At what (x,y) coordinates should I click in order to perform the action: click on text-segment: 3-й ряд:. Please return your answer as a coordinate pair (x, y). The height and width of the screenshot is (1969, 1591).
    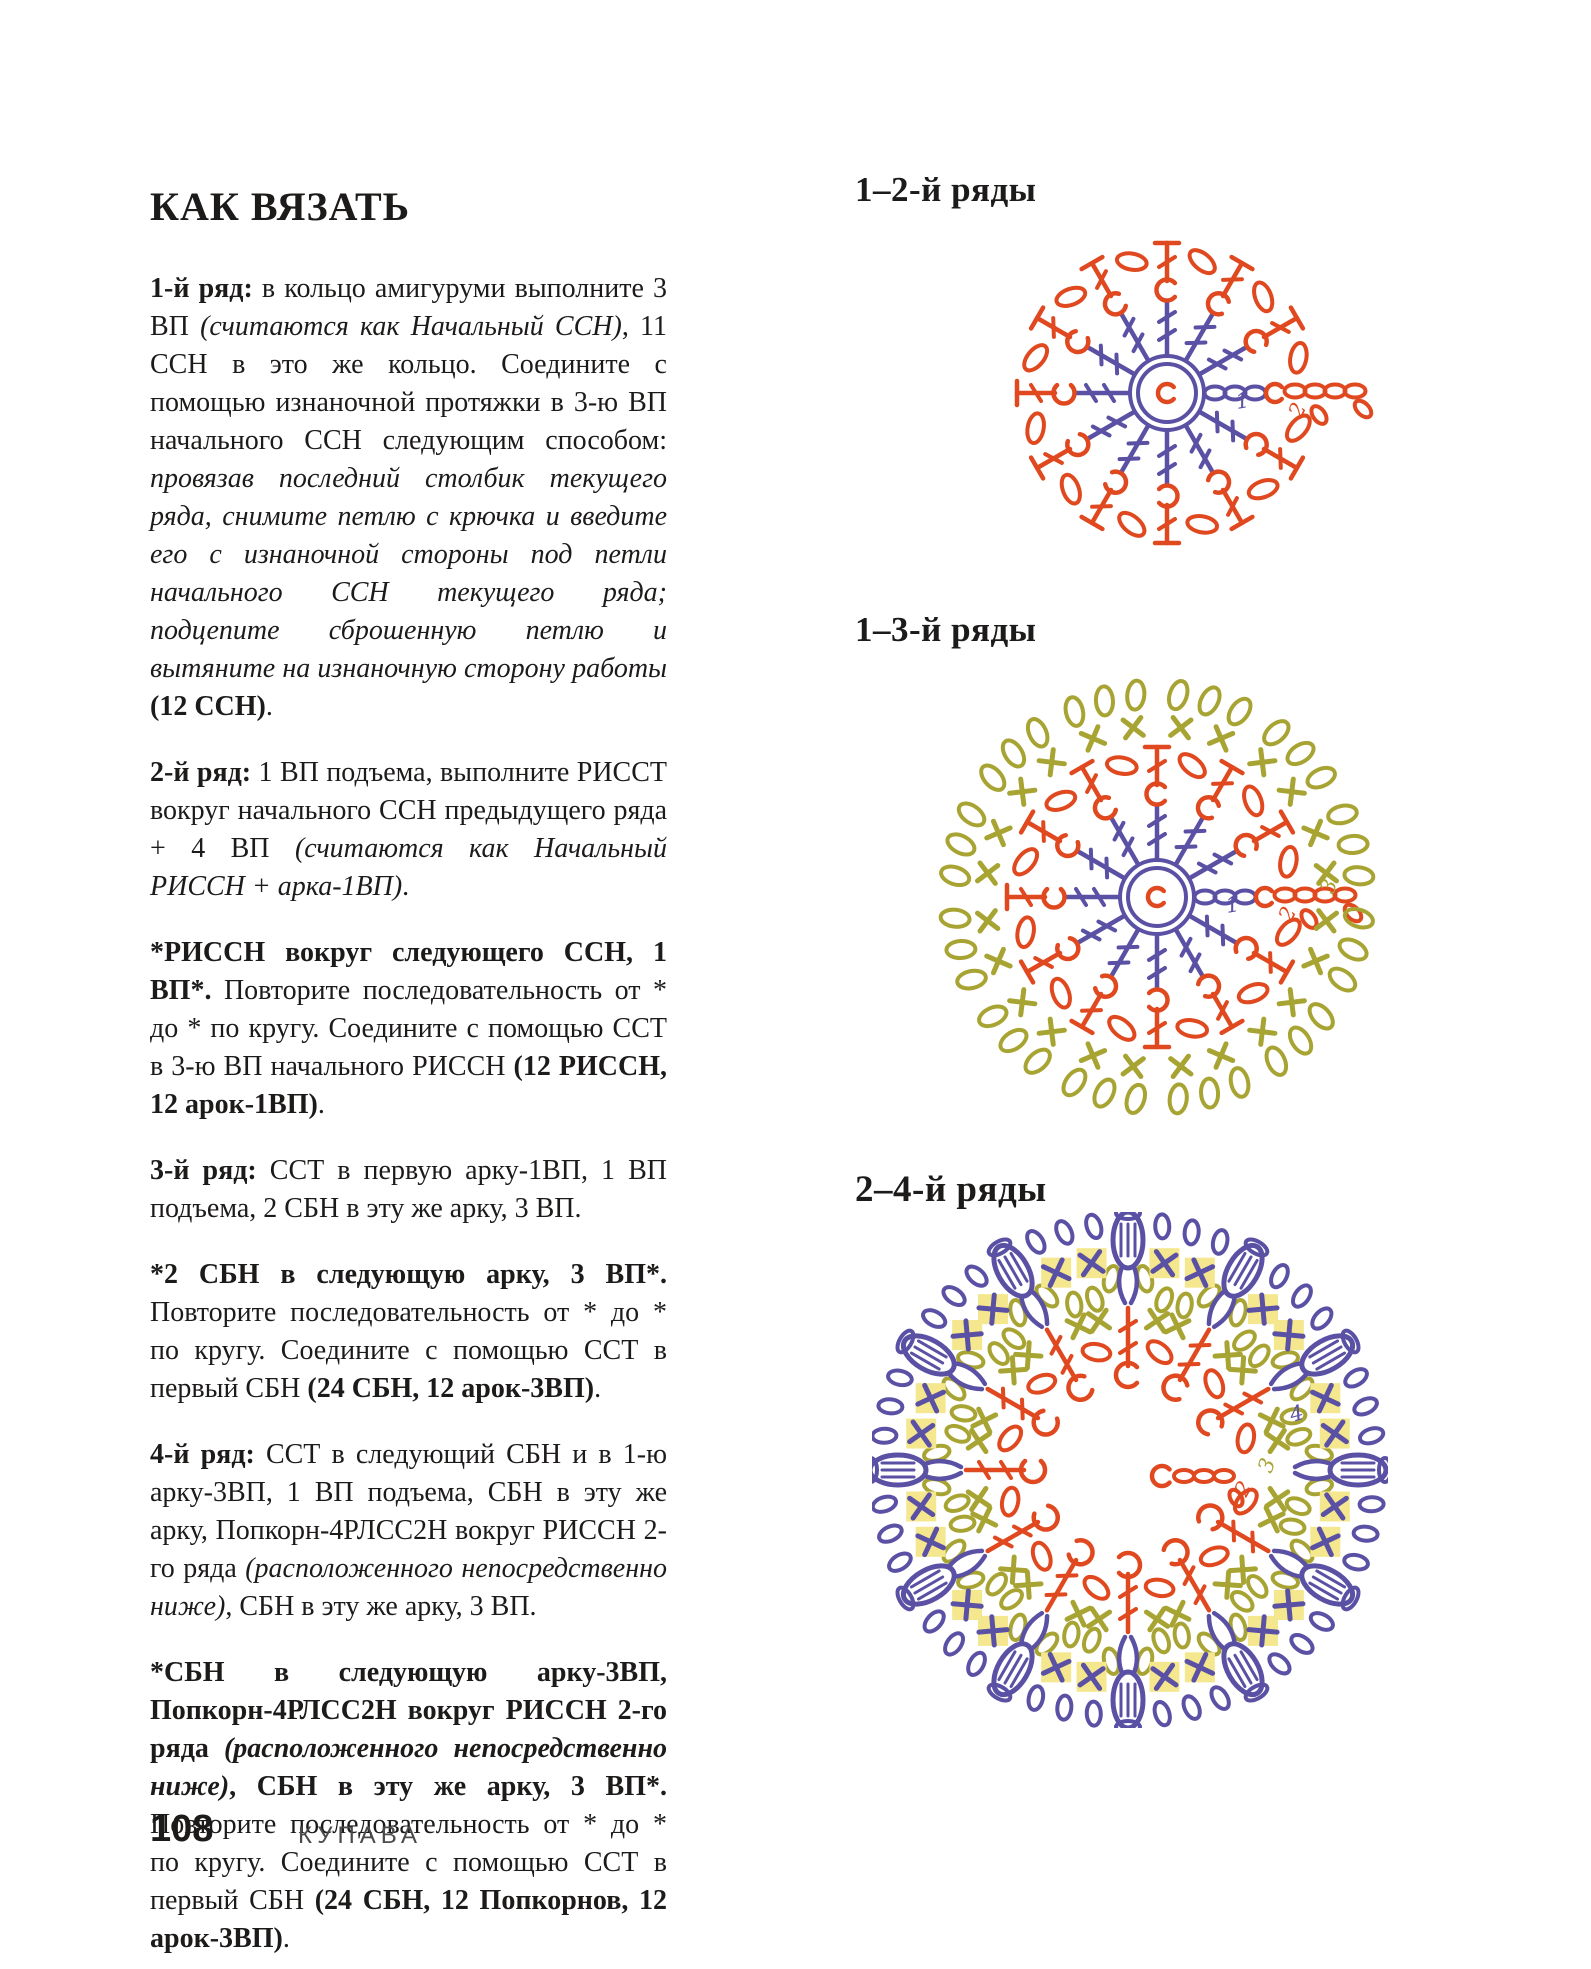
    Looking at the image, I should click on (210, 1170).